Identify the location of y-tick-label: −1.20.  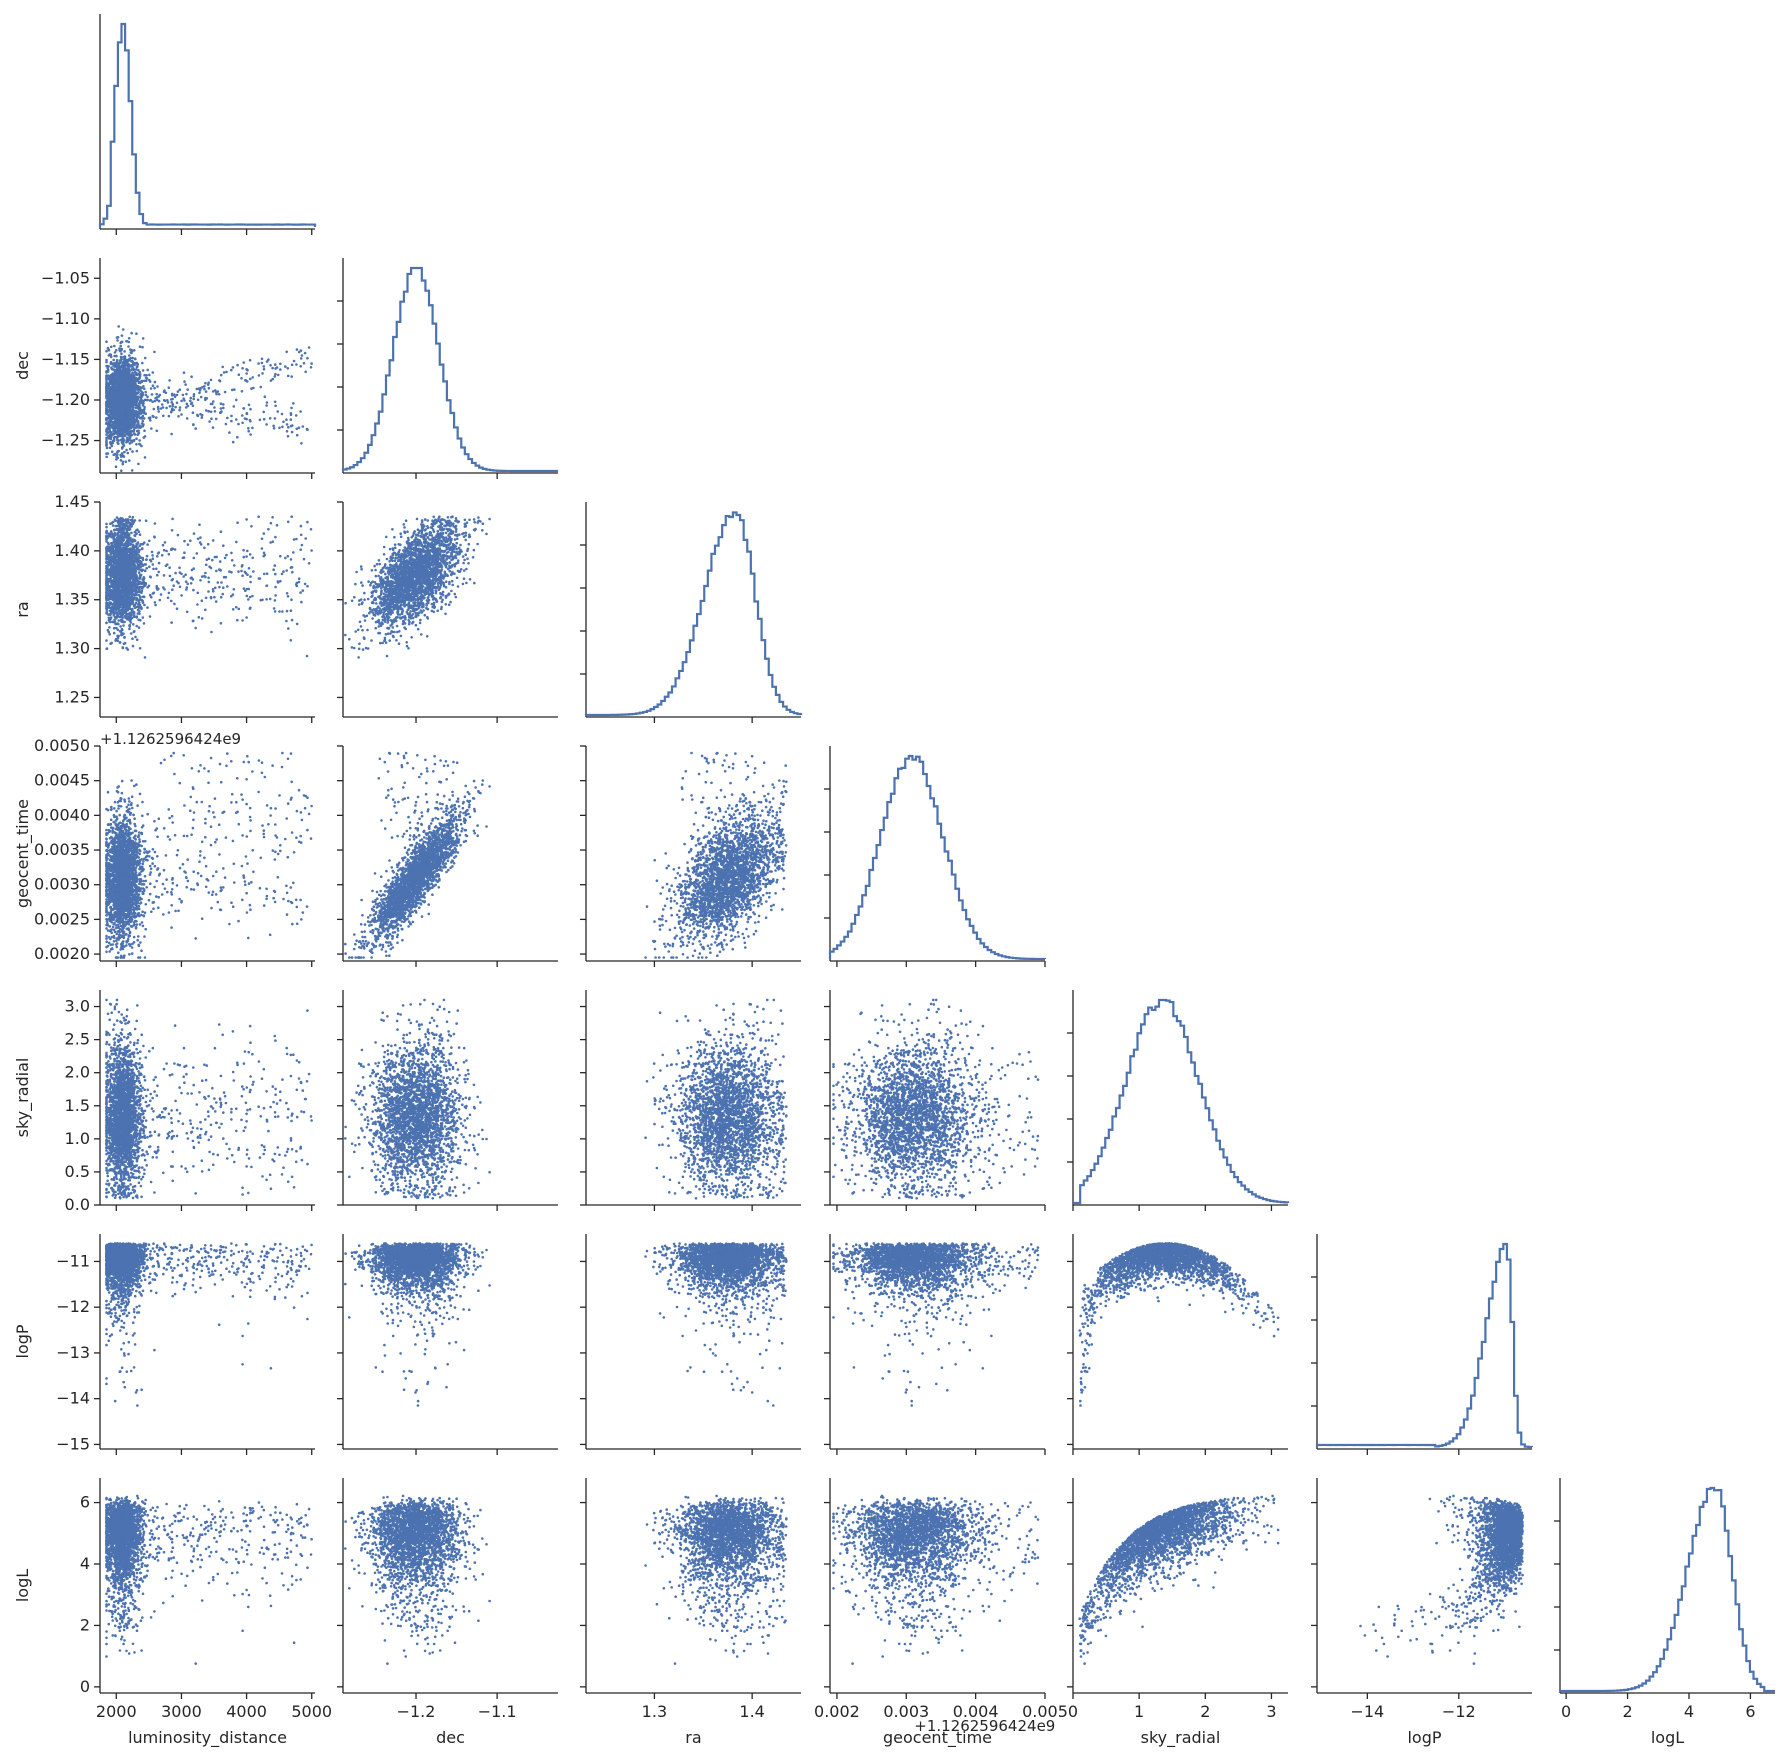
(65, 399).